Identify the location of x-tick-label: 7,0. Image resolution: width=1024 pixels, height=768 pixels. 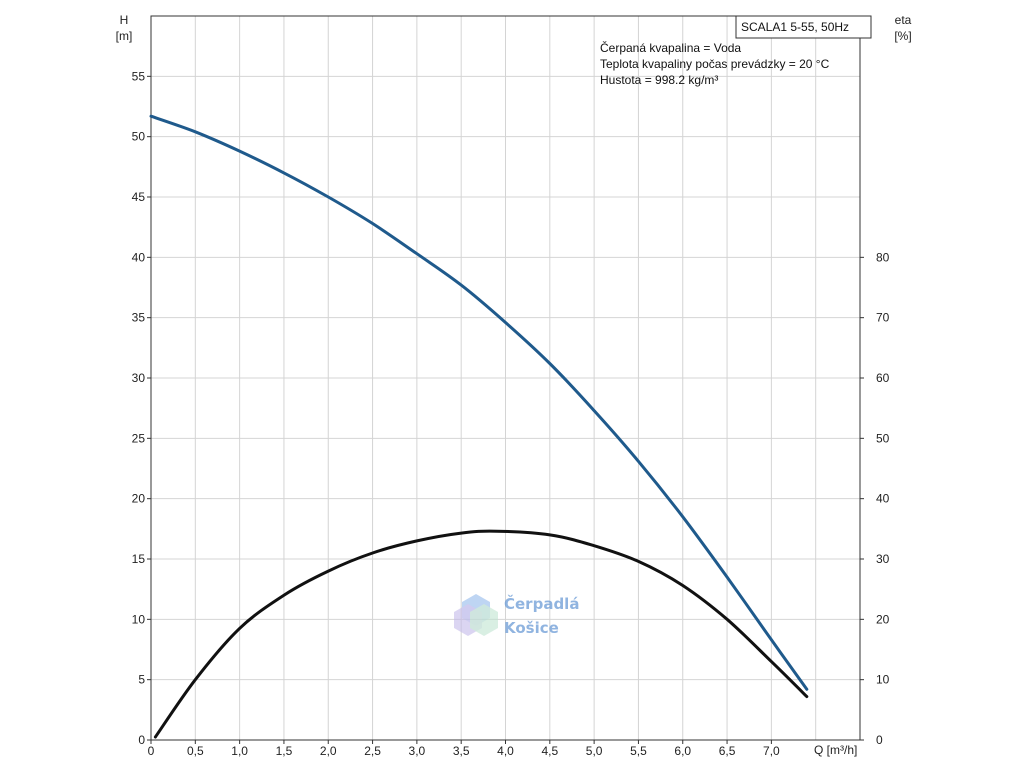
(771, 751).